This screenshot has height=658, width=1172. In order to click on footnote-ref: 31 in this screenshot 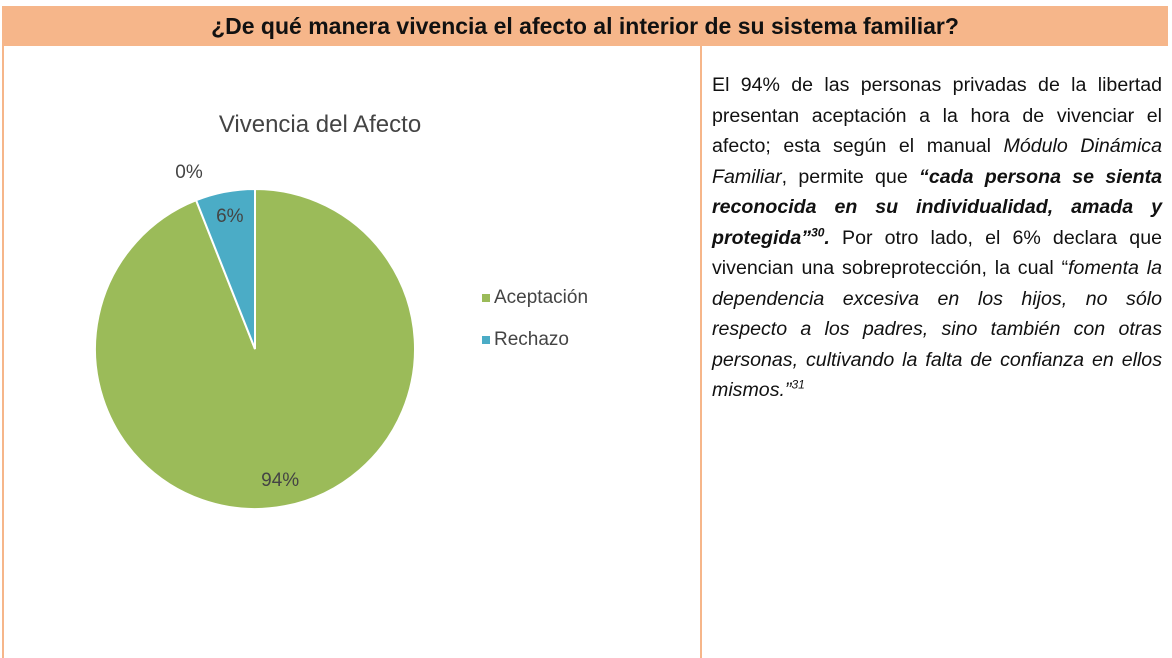, I will do `click(798, 384)`.